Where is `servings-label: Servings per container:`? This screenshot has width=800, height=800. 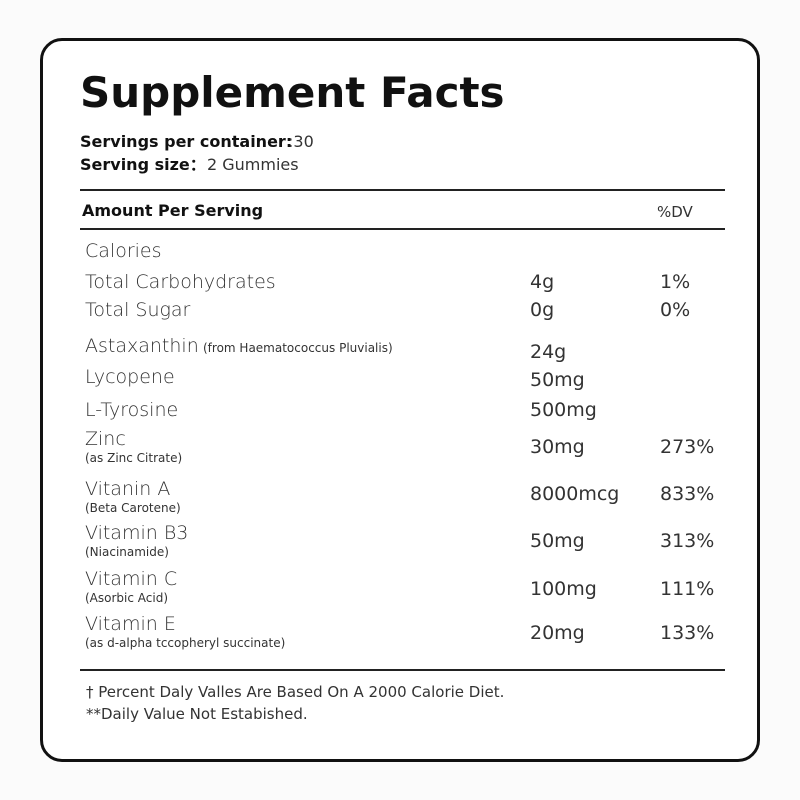
servings-label: Servings per container: is located at coordinates (186, 141).